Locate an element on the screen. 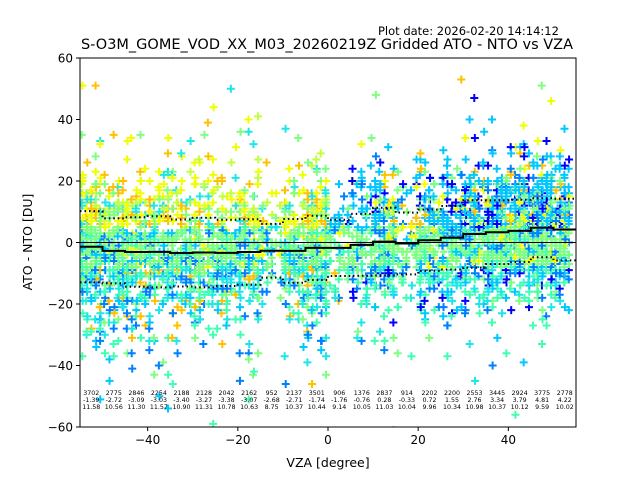 The width and height of the screenshot is (640, 480). x-axis: −40 −20 0 20 40 is located at coordinates (325, 437).